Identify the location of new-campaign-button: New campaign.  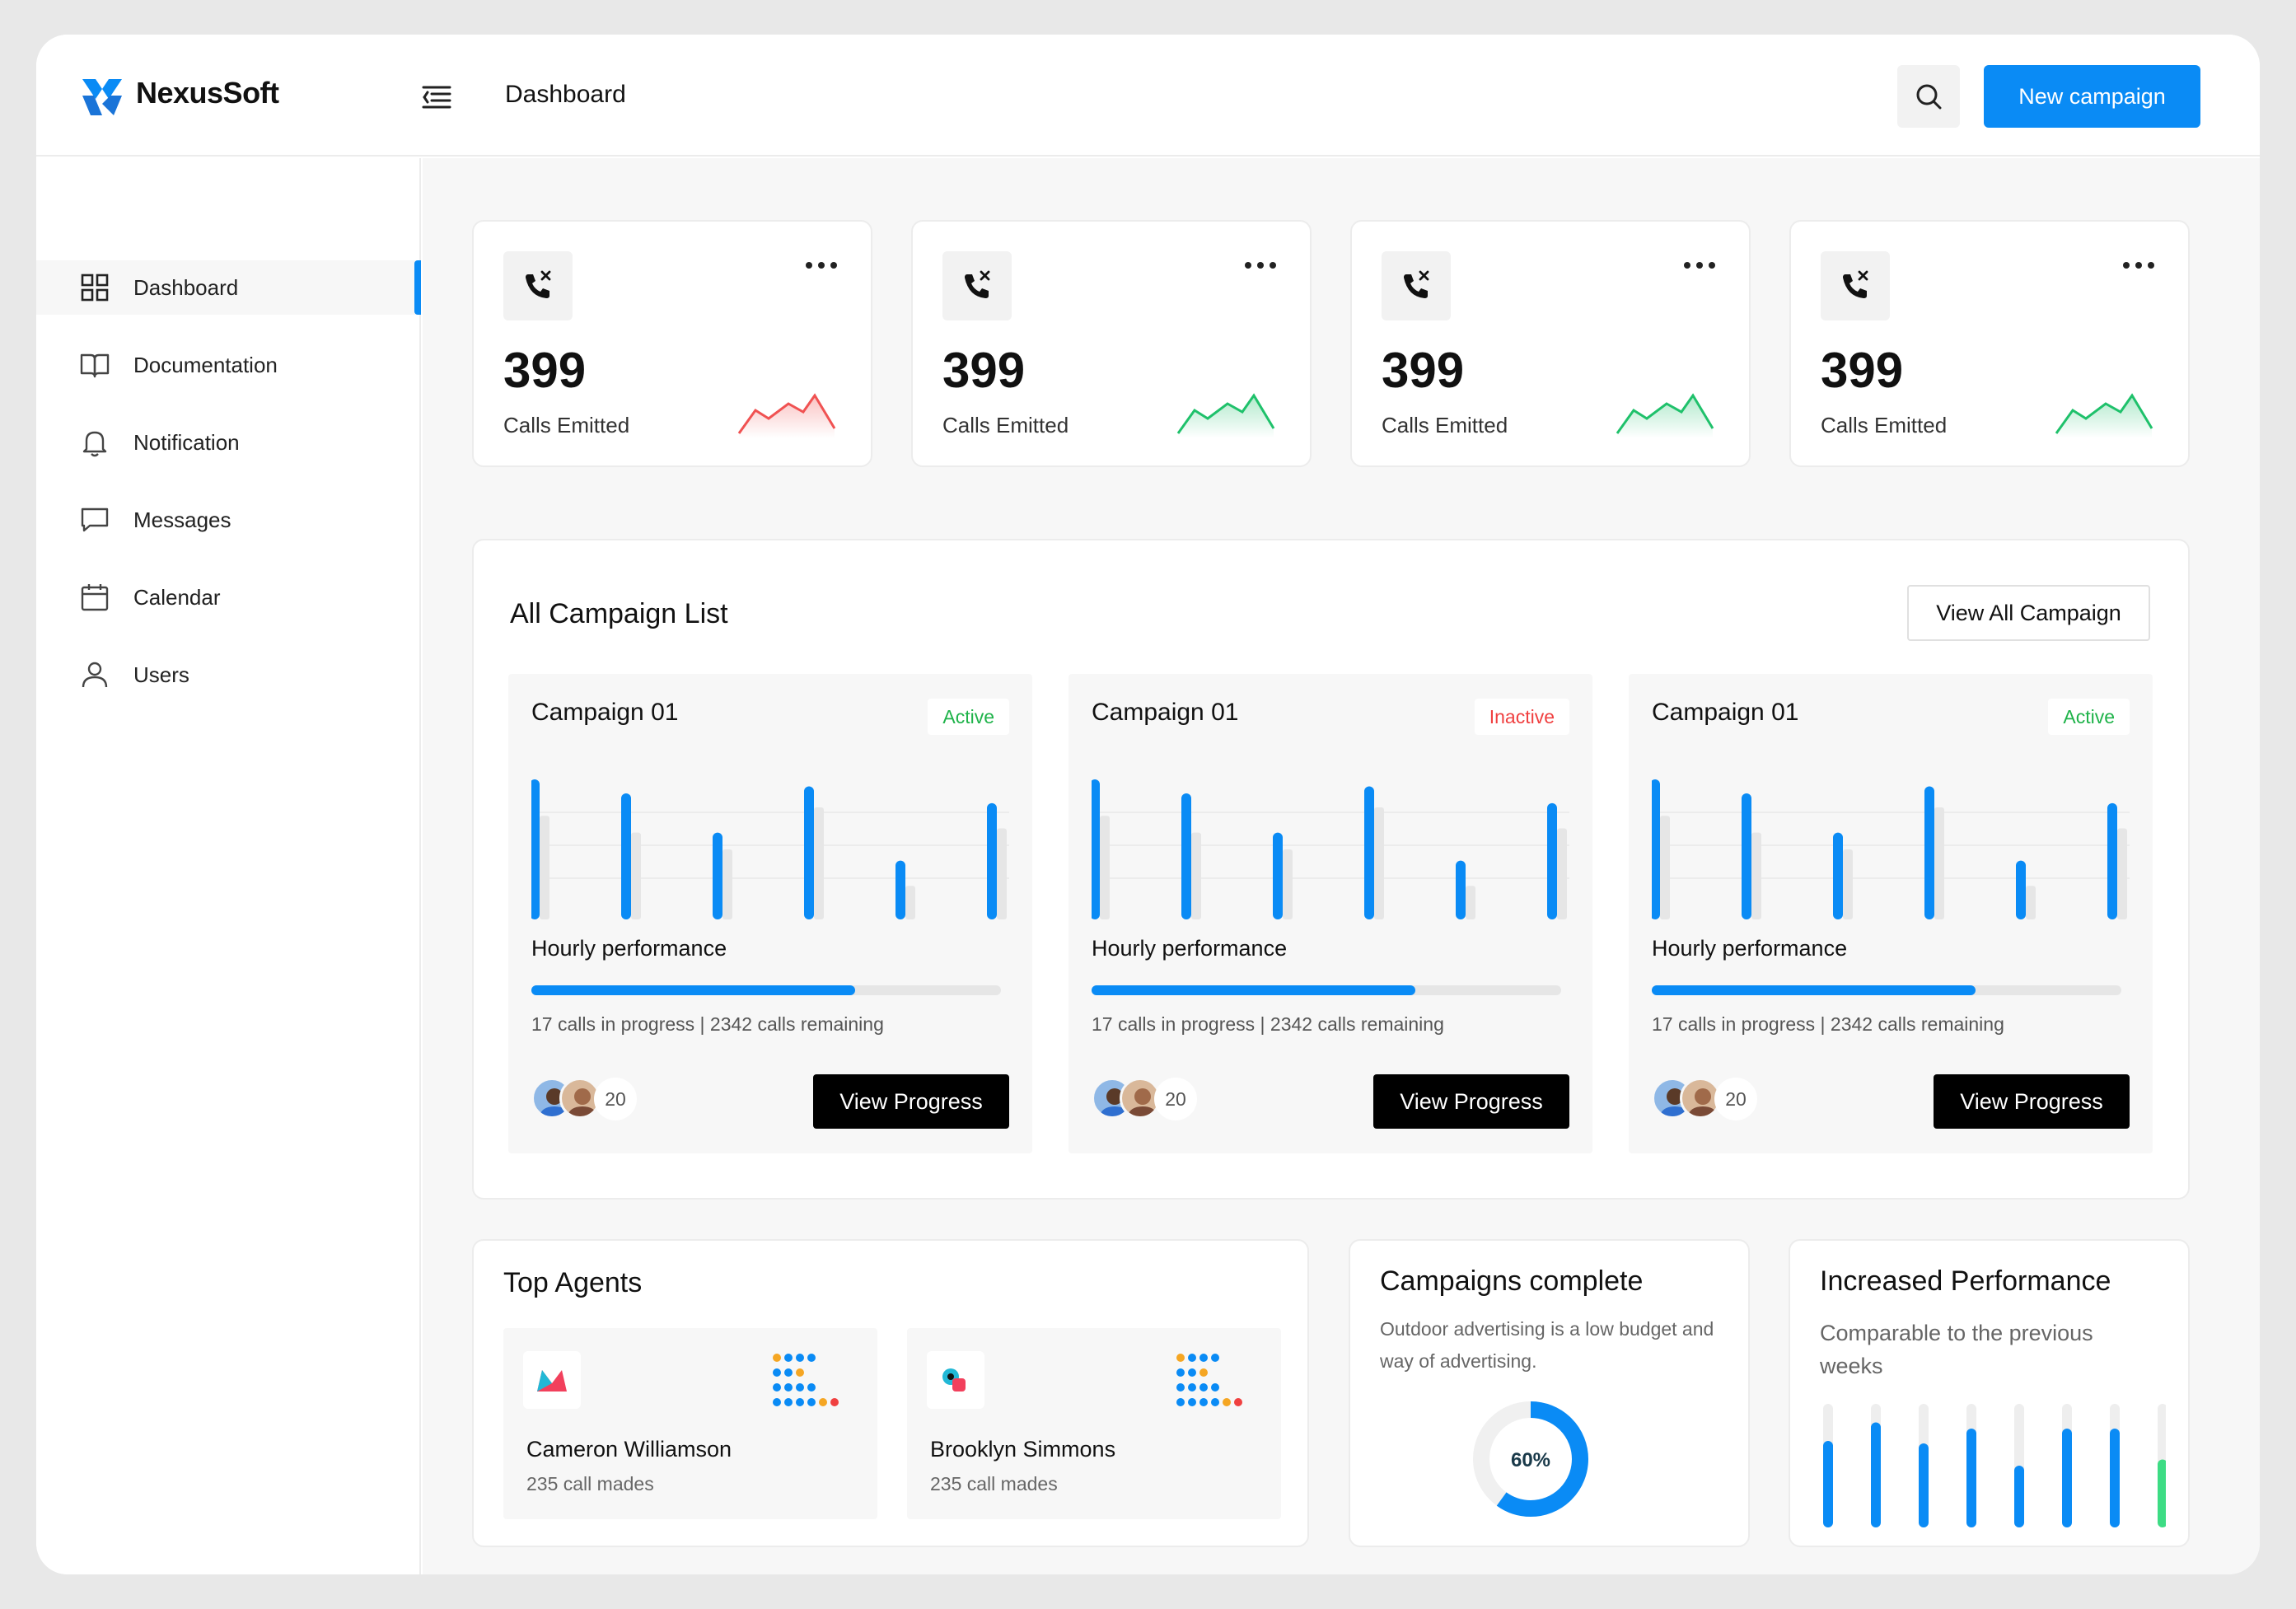
(2092, 97).